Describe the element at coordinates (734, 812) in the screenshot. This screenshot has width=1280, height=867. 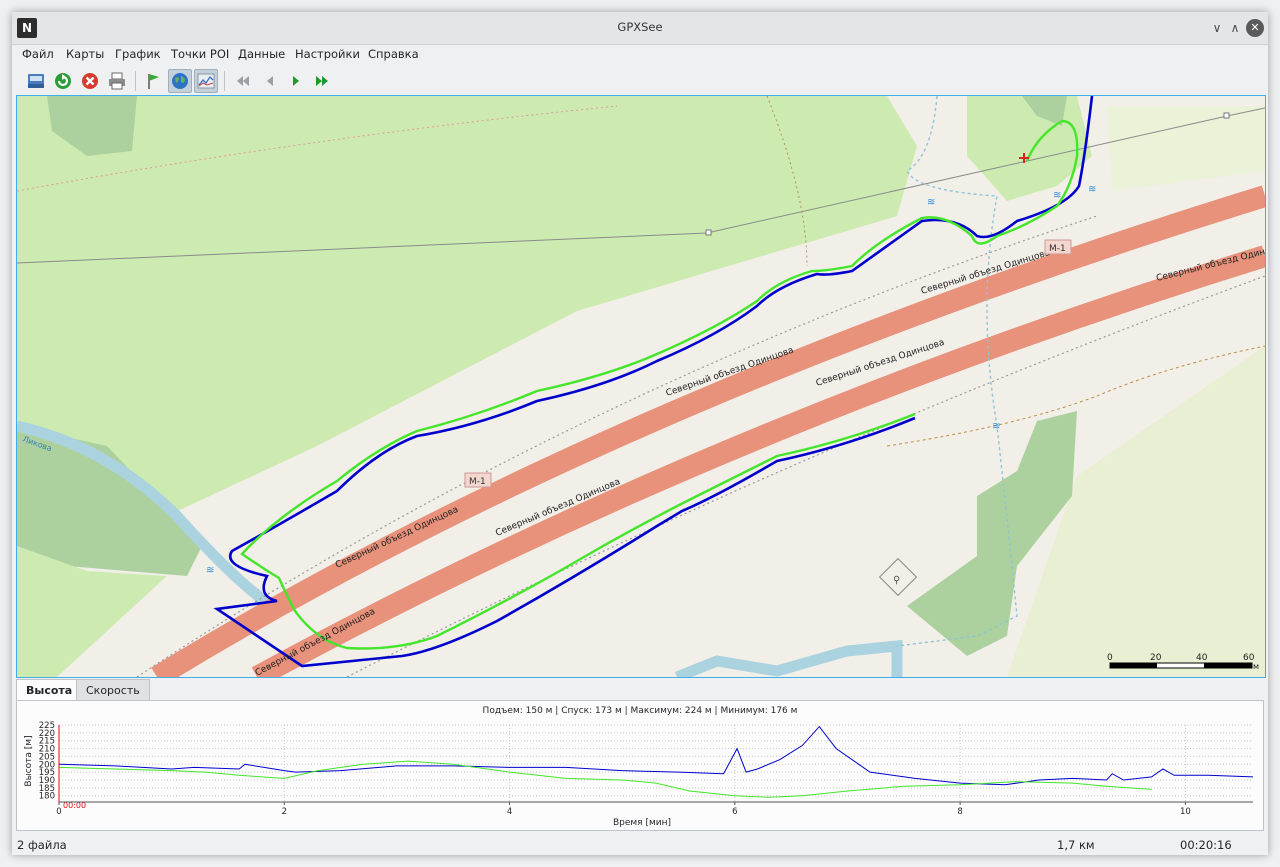
I see `x-tick-label: 6` at that location.